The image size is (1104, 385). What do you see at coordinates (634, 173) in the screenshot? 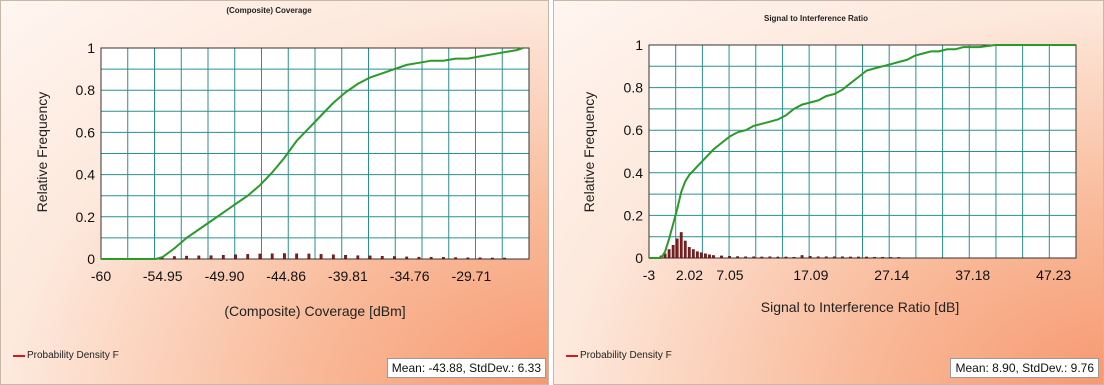
I see `y-tick-label: 0.4` at bounding box center [634, 173].